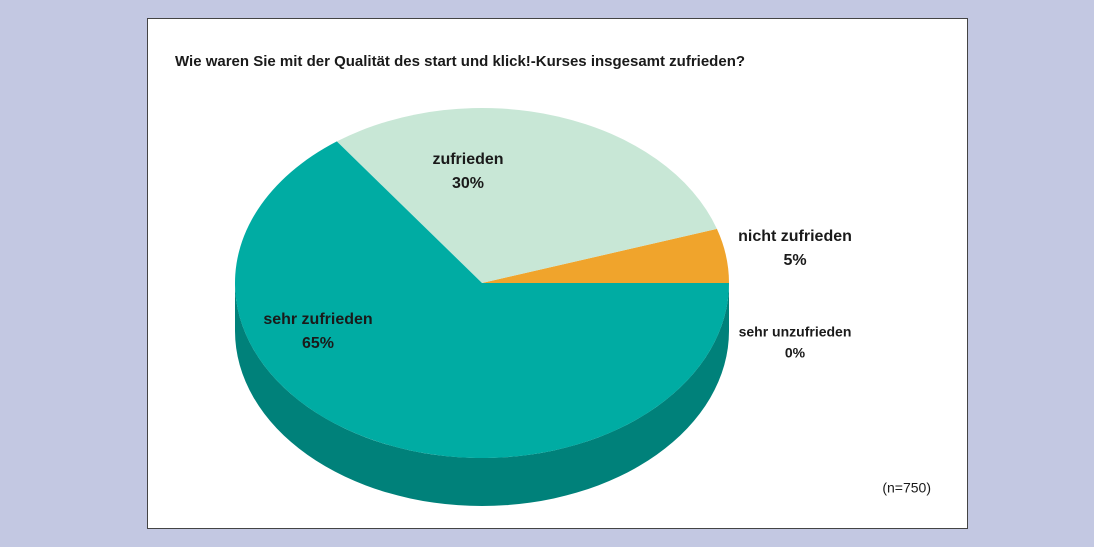 The height and width of the screenshot is (547, 1094). I want to click on value-label: 0%, so click(795, 353).